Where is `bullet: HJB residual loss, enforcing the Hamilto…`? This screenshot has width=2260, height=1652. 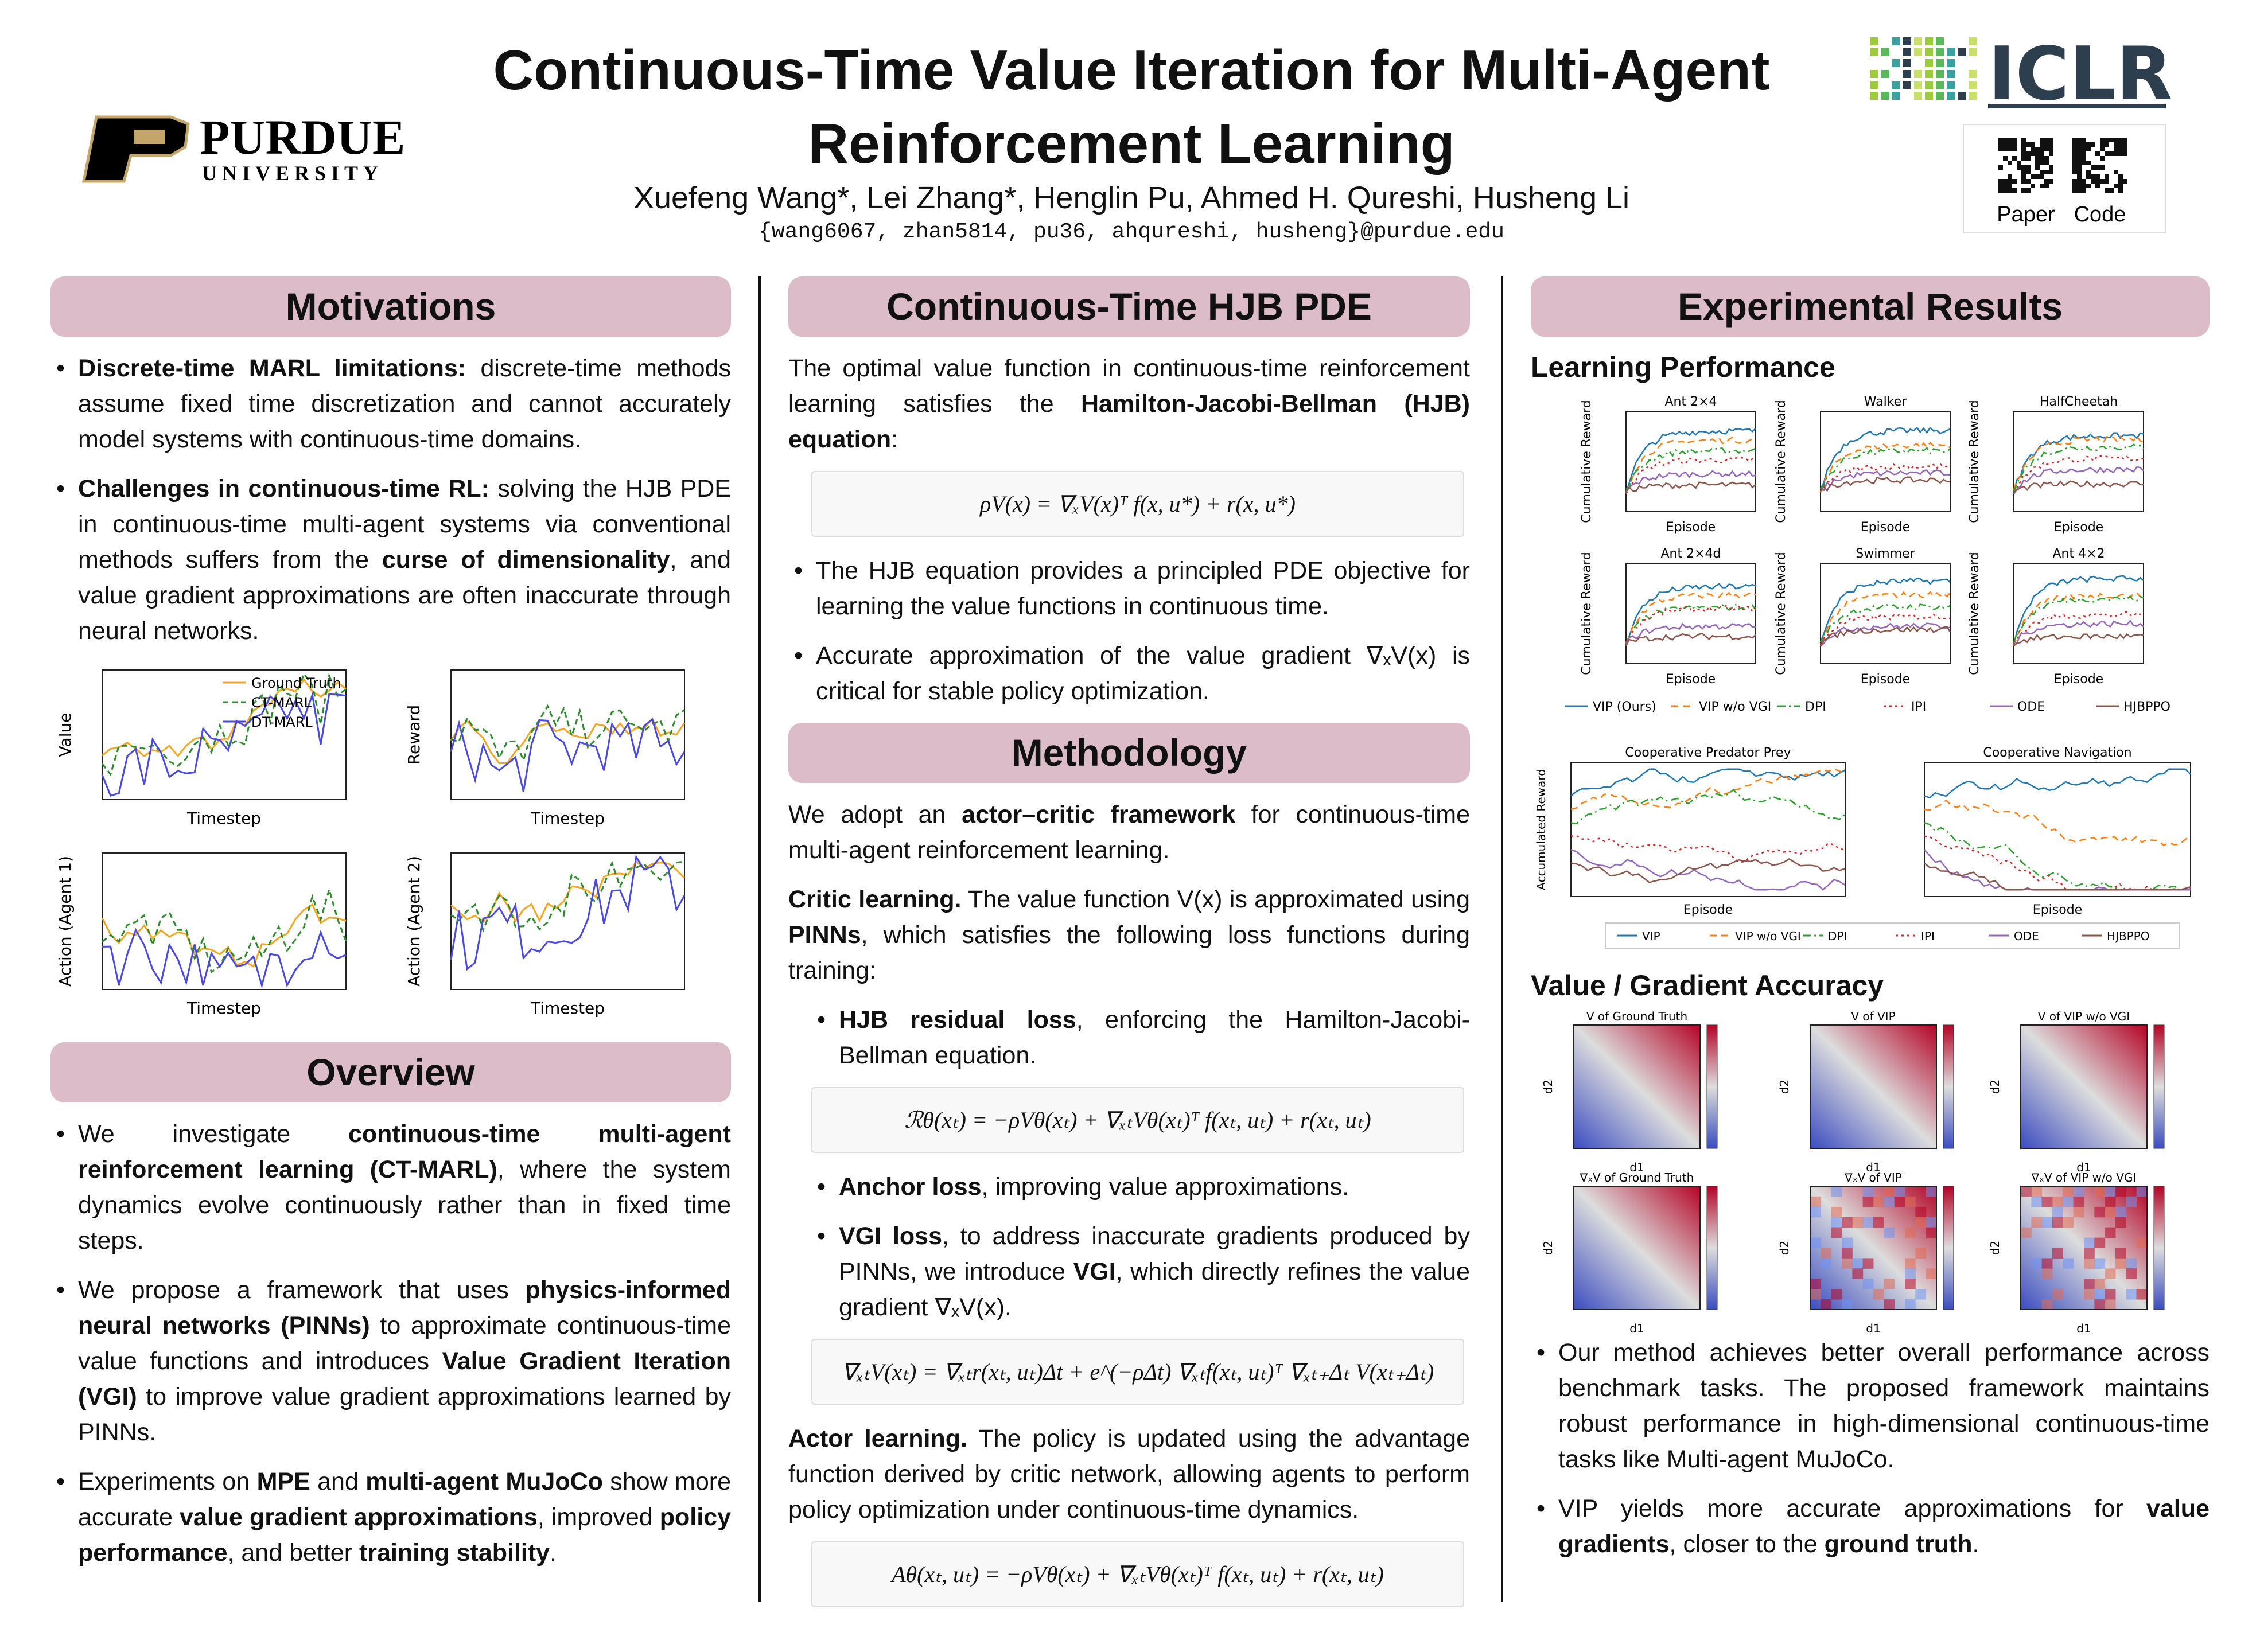
bullet: HJB residual loss, enforcing the Hamilto… is located at coordinates (1140, 1037).